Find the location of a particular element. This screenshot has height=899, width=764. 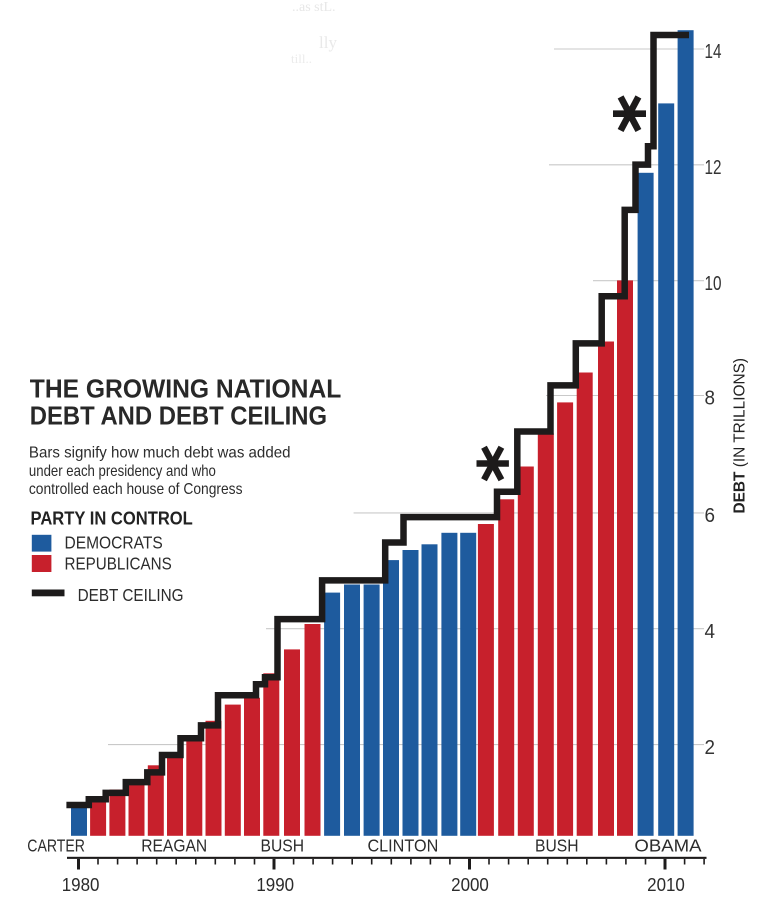

svg-text: 12 is located at coordinates (713, 167).